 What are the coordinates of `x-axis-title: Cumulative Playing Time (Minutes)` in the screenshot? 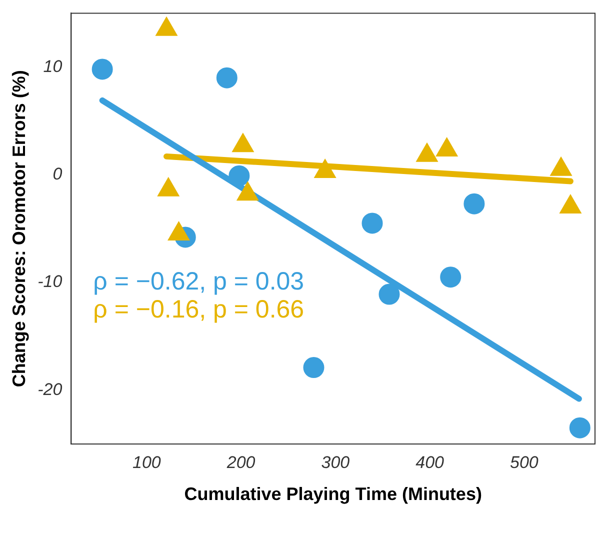 It's located at (333, 494).